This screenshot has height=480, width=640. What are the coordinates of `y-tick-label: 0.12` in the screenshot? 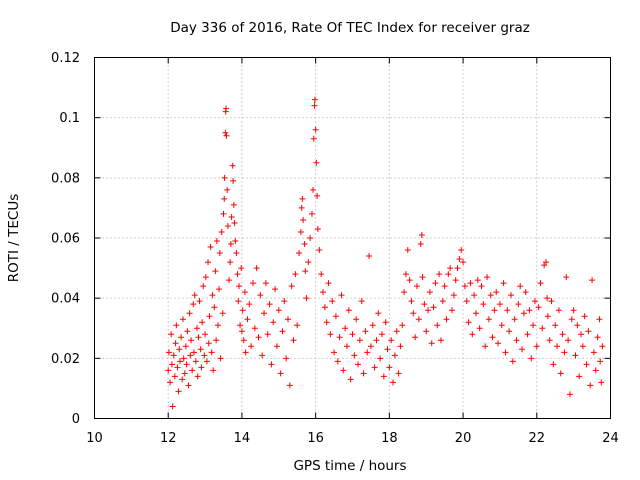 It's located at (65, 58).